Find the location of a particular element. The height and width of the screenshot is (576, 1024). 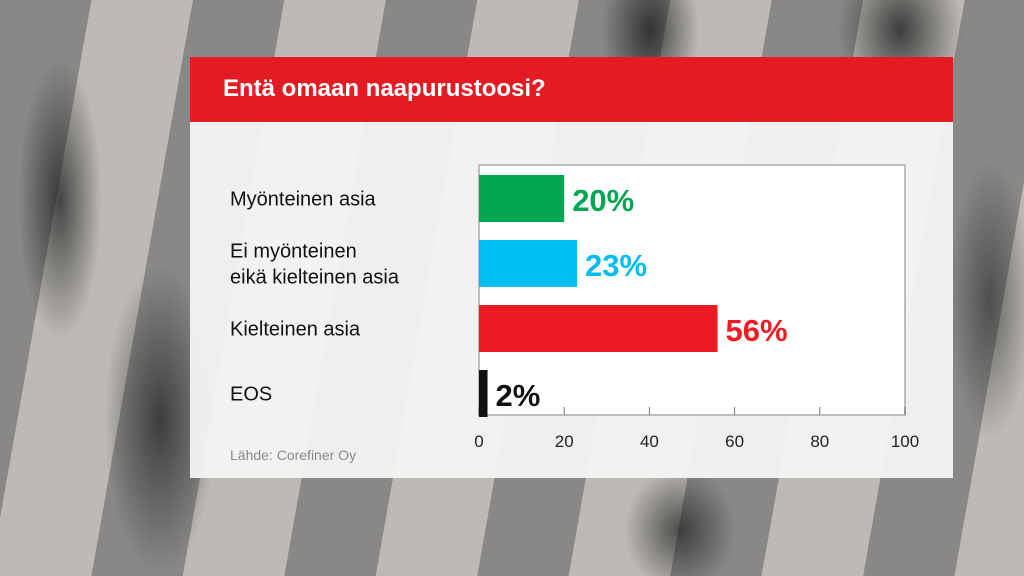

x-tick-label: 40 is located at coordinates (649, 441).